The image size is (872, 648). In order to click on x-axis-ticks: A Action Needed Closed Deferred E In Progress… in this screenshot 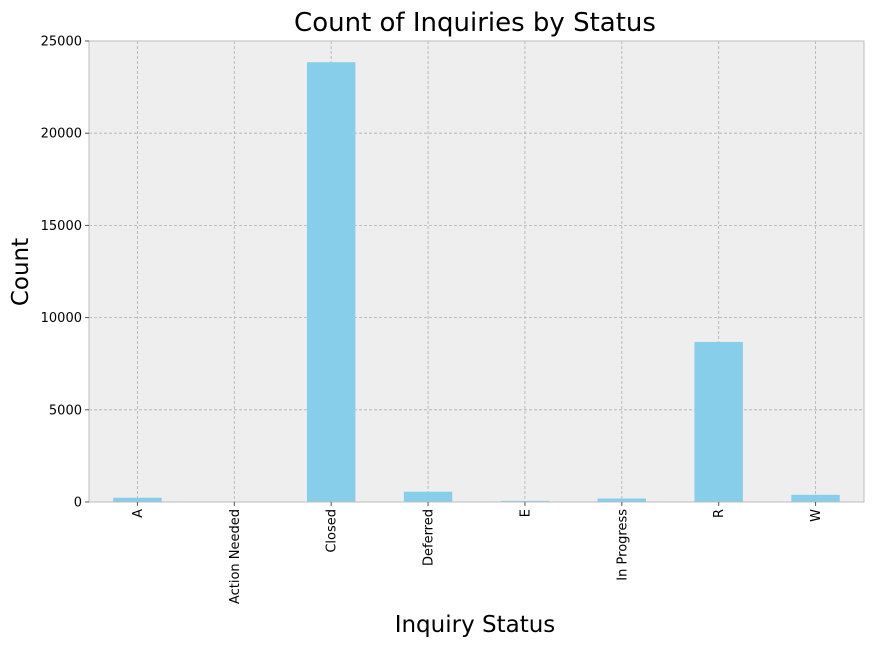, I will do `click(477, 553)`.